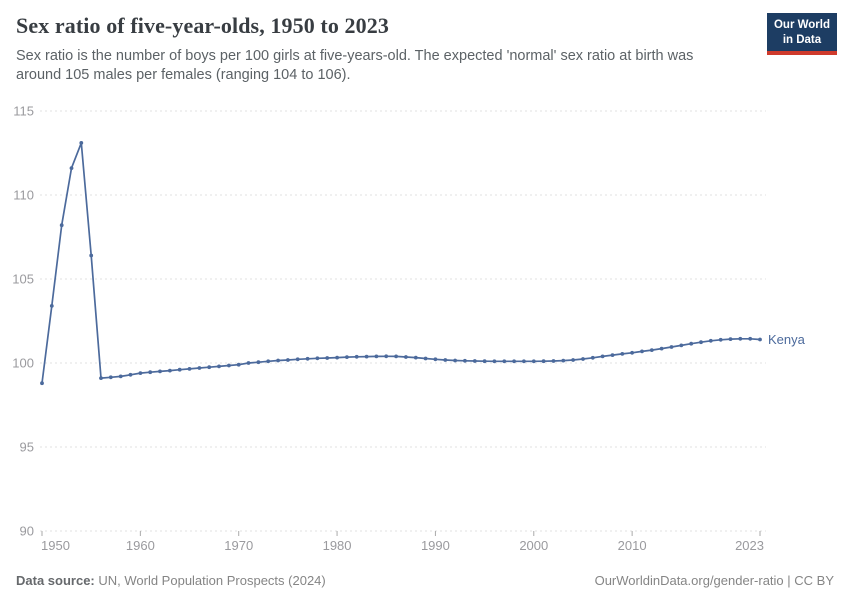  Describe the element at coordinates (140, 545) in the screenshot. I see `x-tick-label: 1960` at that location.